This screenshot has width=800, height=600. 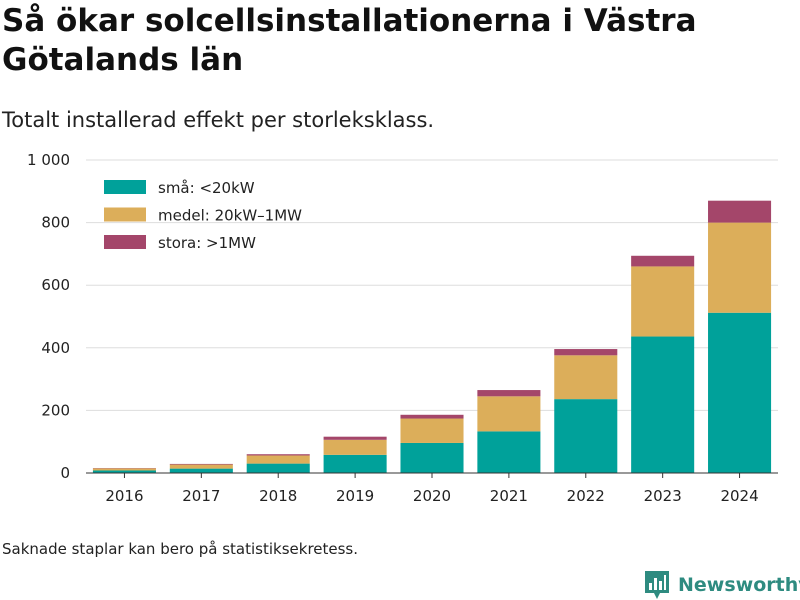 What do you see at coordinates (739, 585) in the screenshot?
I see `brand-name: Newsworthy` at bounding box center [739, 585].